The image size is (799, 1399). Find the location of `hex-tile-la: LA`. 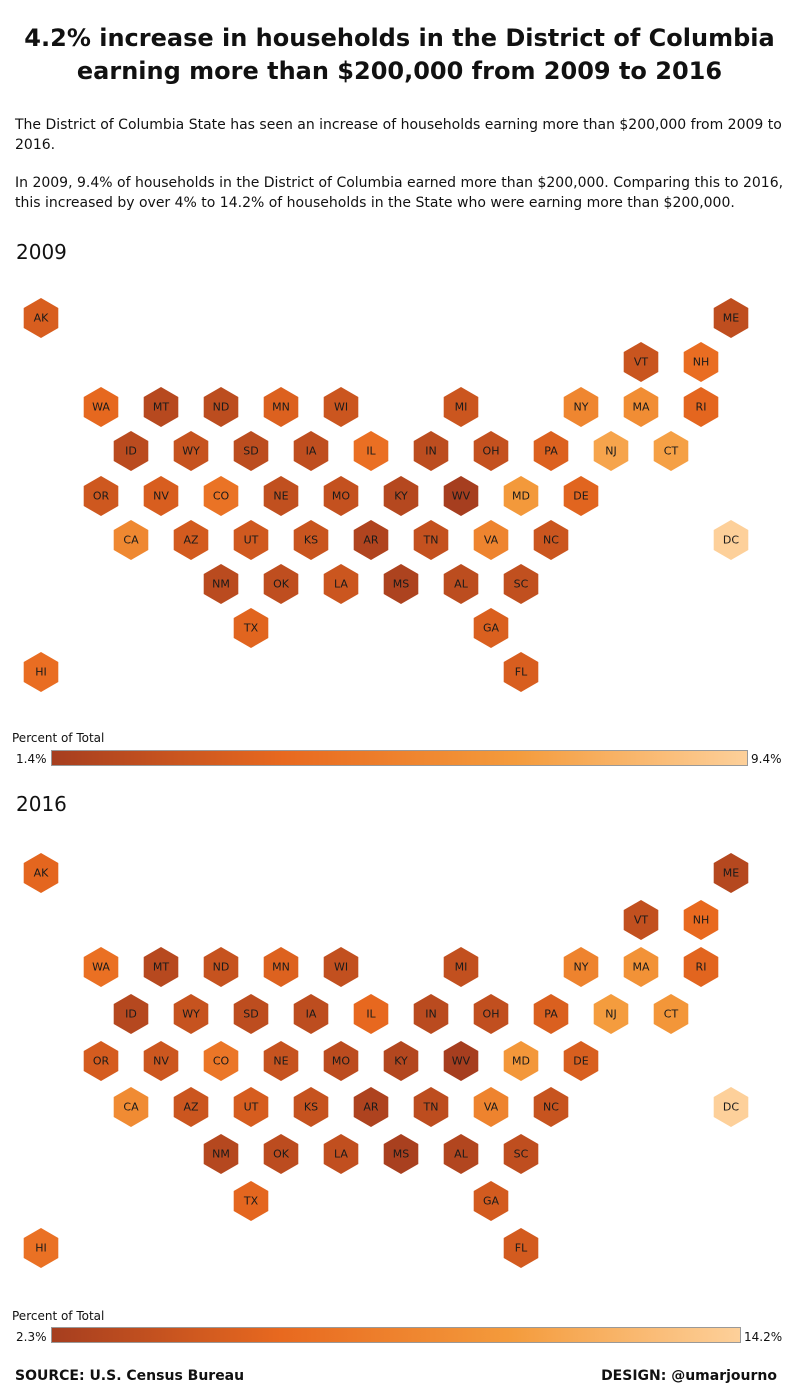

hex-tile-la: LA is located at coordinates (341, 1154).